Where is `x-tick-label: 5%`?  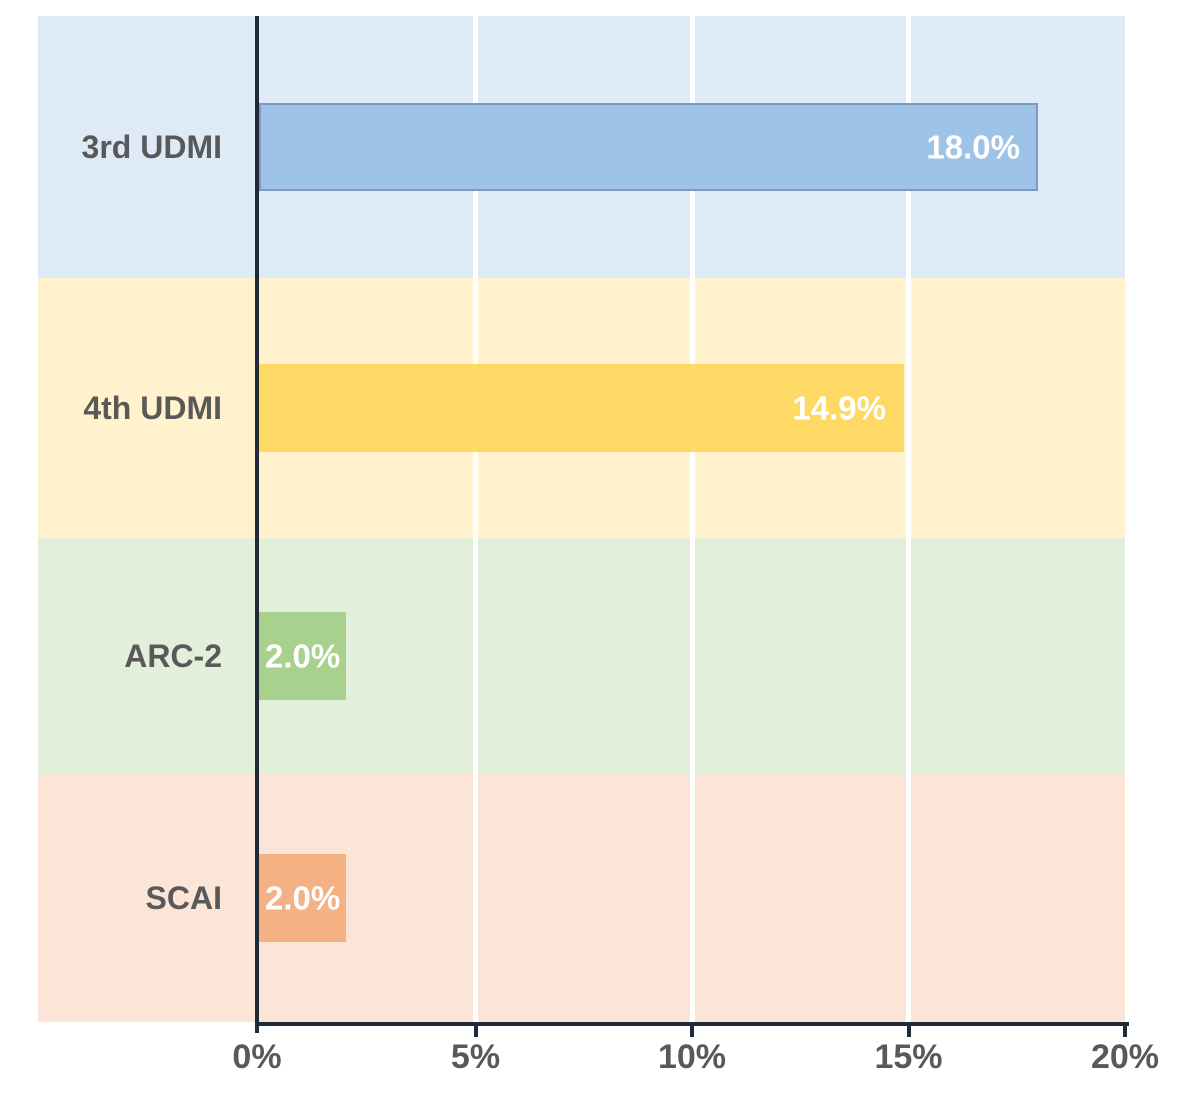 x-tick-label: 5% is located at coordinates (475, 1057).